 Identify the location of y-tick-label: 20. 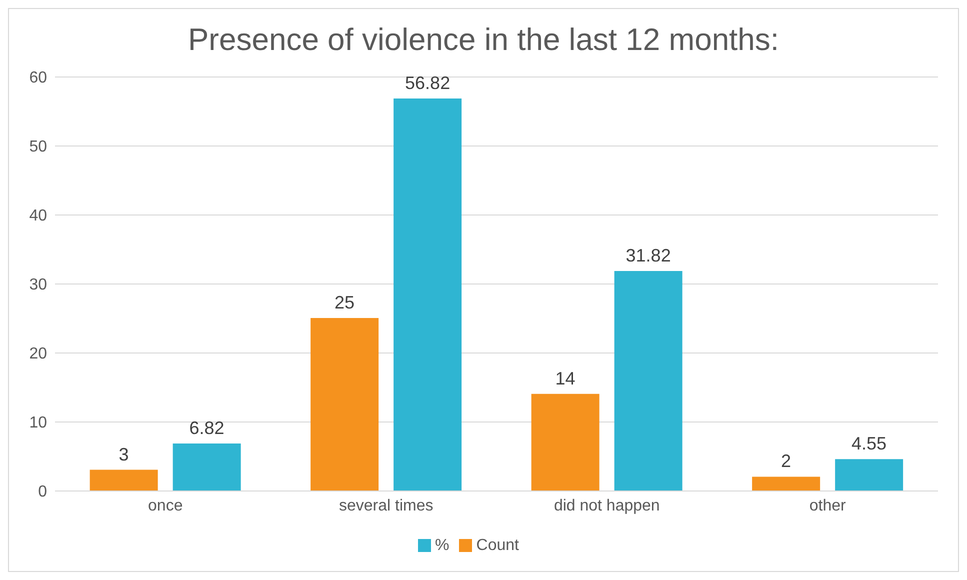
(38, 354).